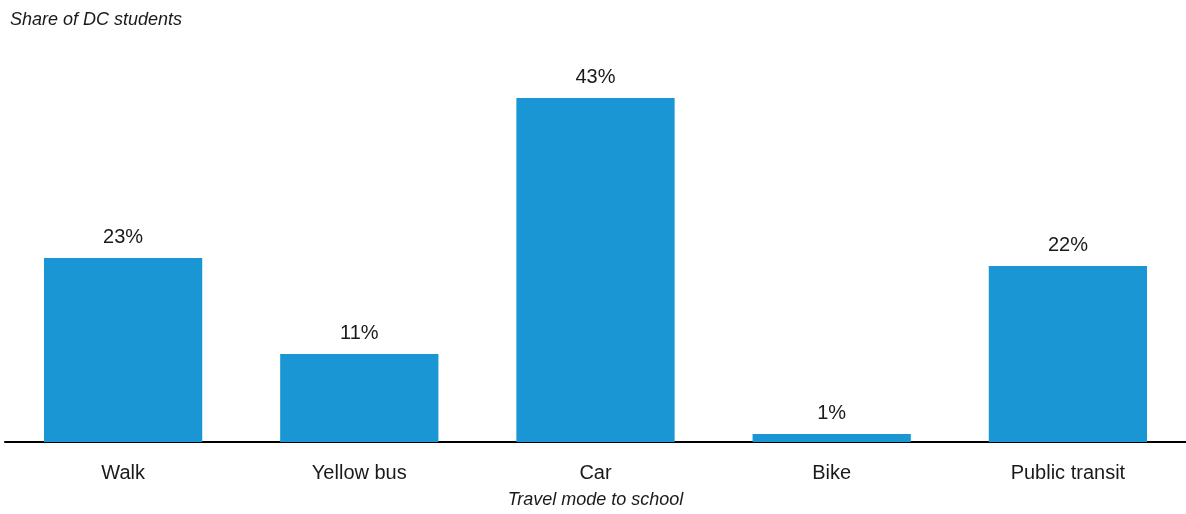 The width and height of the screenshot is (1186, 514). Describe the element at coordinates (1068, 244) in the screenshot. I see `data-label: 22%` at that location.